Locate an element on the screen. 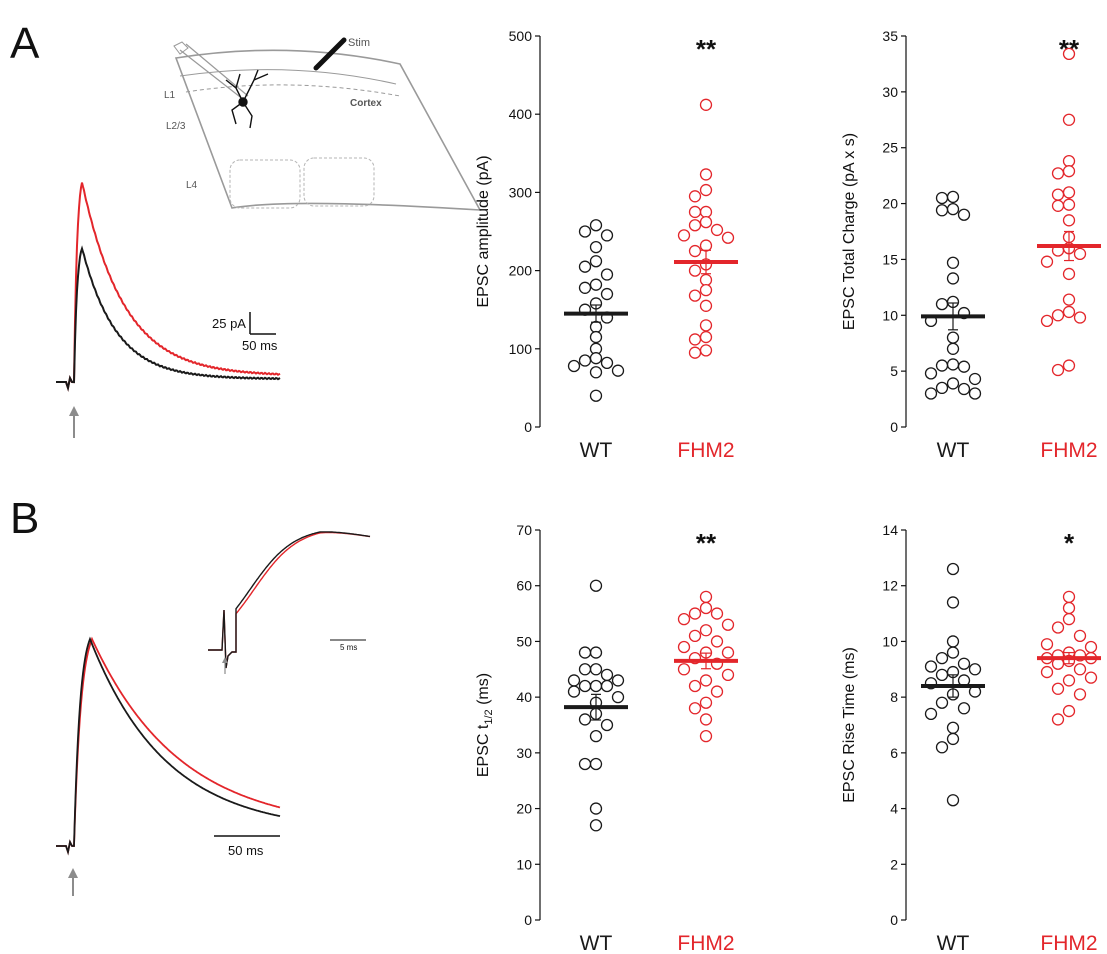 The width and height of the screenshot is (1107, 954). chart-epsc-half-width: 0 10 20 30 40 50 60 70 EPSC t1/2 (ms) WT FHM2 ** is located at coordinates (606, 738).